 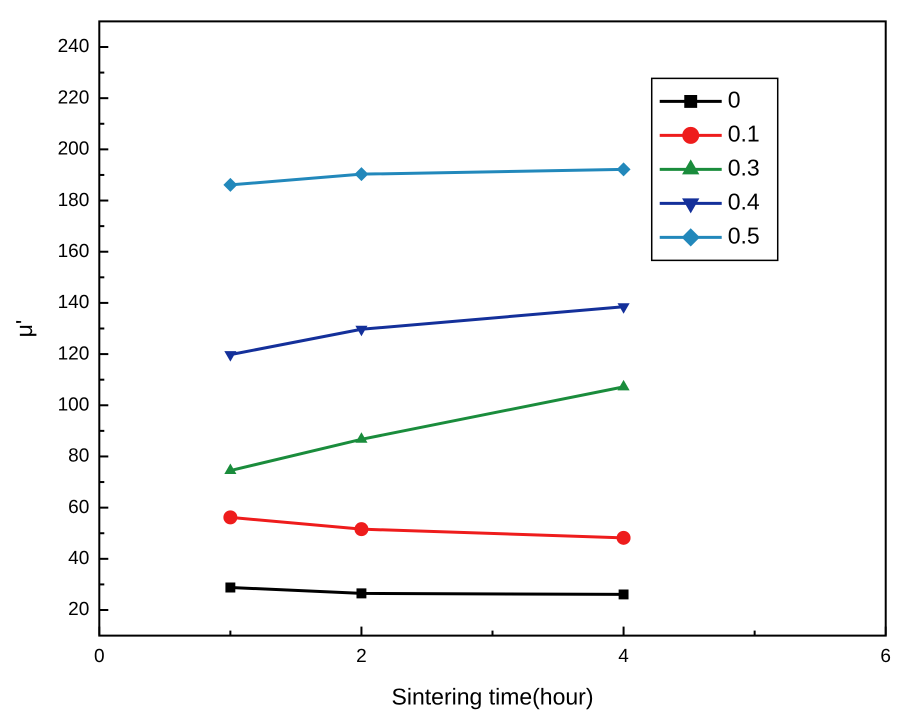 What do you see at coordinates (74, 149) in the screenshot?
I see `y-tick-label: 200` at bounding box center [74, 149].